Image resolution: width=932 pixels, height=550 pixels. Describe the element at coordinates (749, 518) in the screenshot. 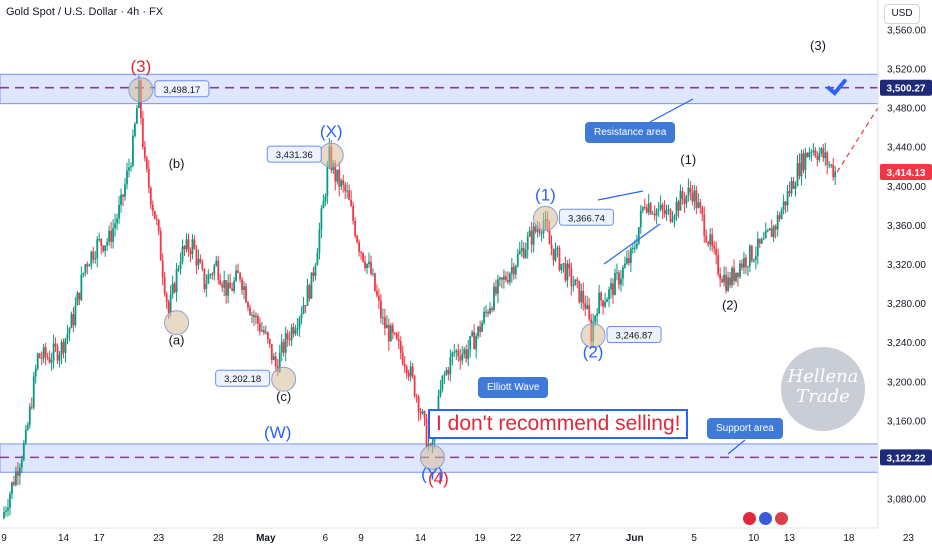

I see `flash-icon` at that location.